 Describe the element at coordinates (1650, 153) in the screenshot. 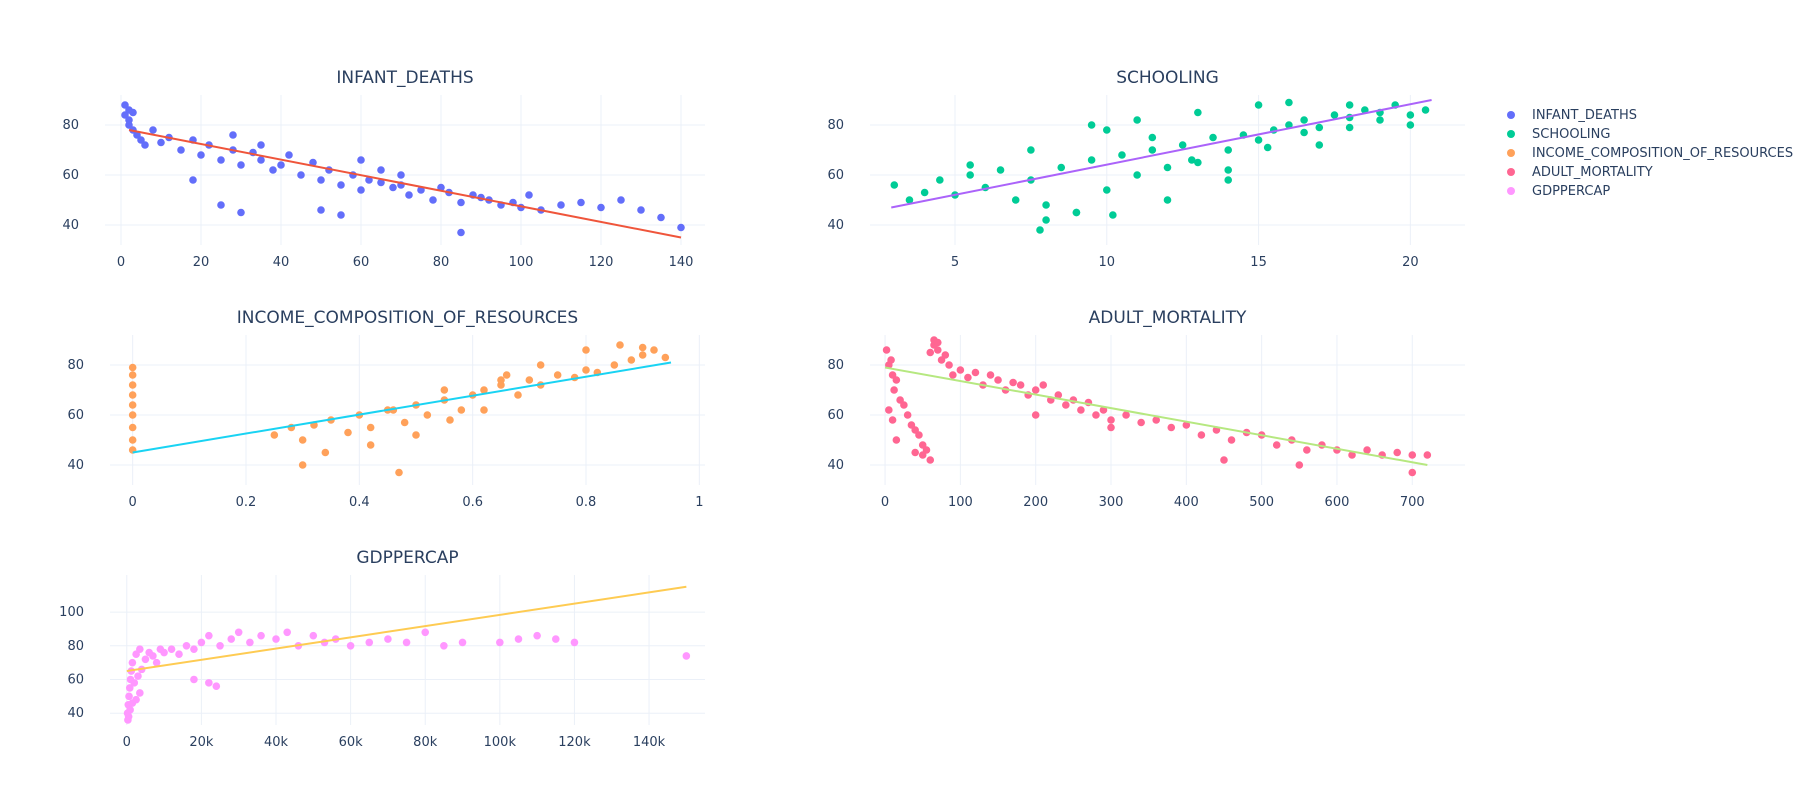

I see `legend-item: INCOME_COMPOSITION_OF_RESOURCES` at that location.